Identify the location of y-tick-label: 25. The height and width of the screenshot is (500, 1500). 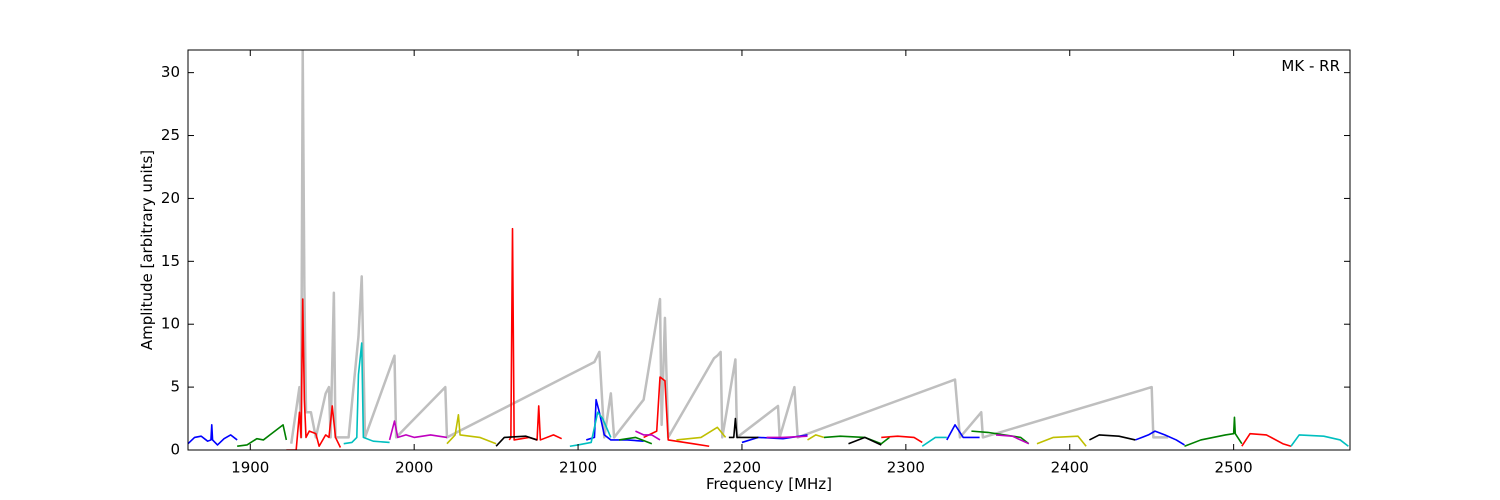
(170, 135).